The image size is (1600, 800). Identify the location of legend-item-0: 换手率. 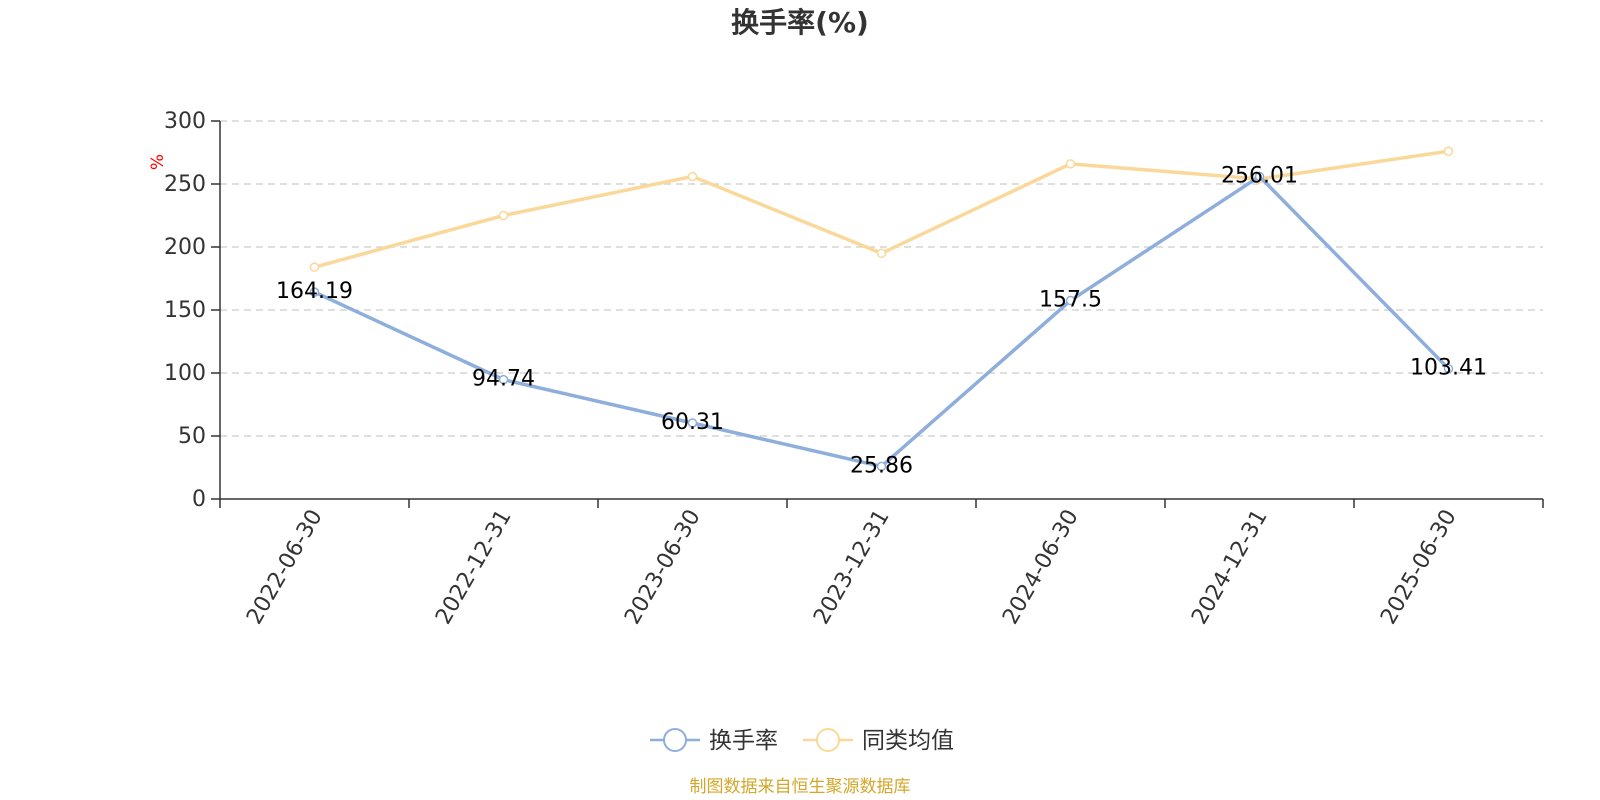
(714, 741).